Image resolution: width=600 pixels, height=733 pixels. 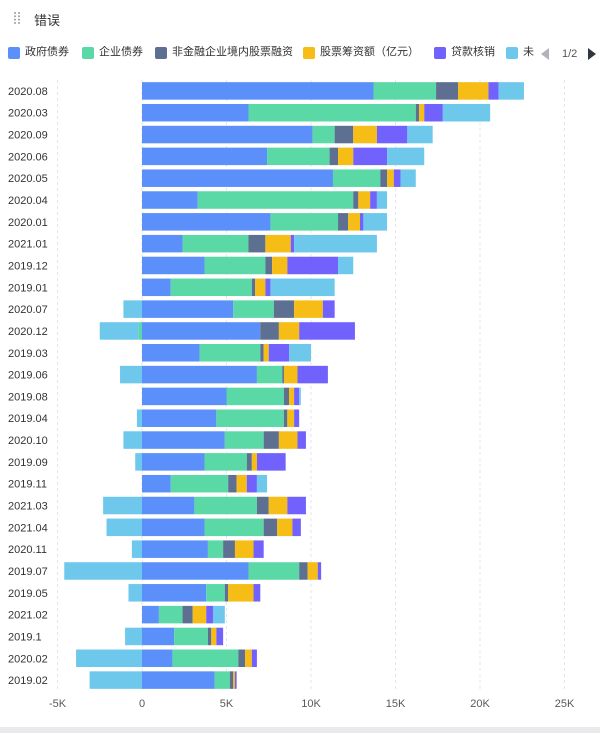 I want to click on caret-left-icon, so click(x=545, y=54).